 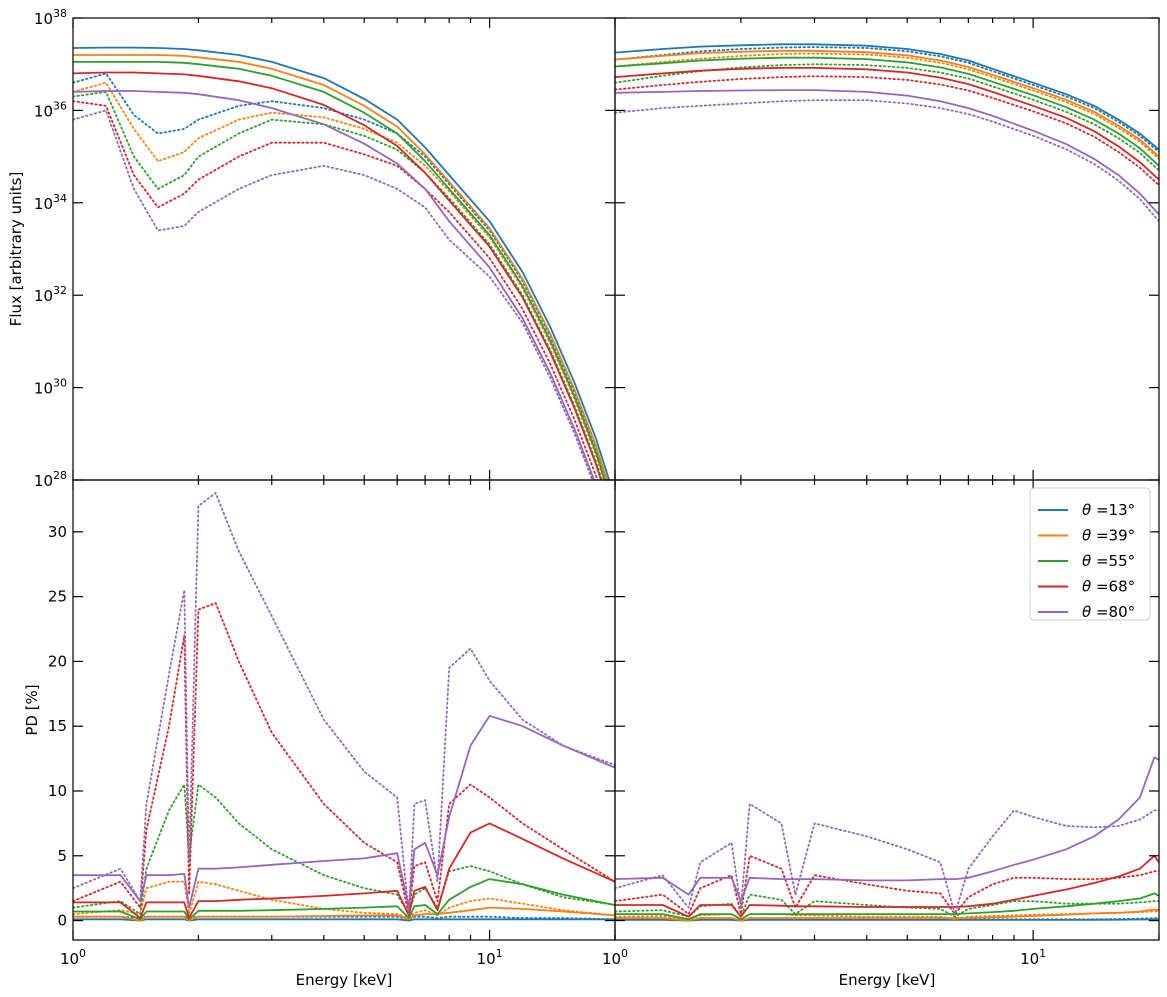 I want to click on legend-label: θ =39°, so click(x=1108, y=536).